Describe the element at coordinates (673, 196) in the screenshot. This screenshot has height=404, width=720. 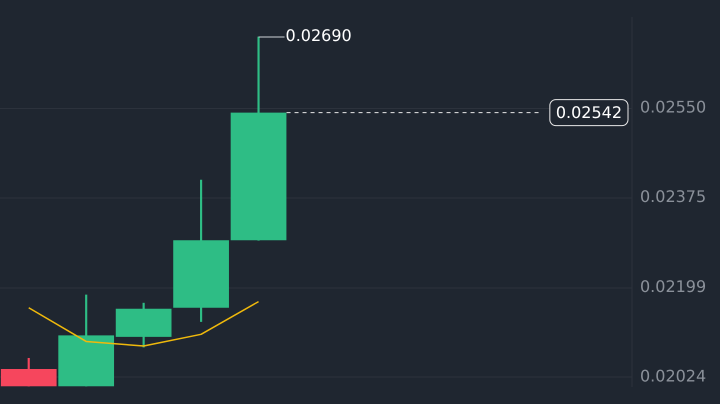
I see `y-tick-label: 0.02375` at that location.